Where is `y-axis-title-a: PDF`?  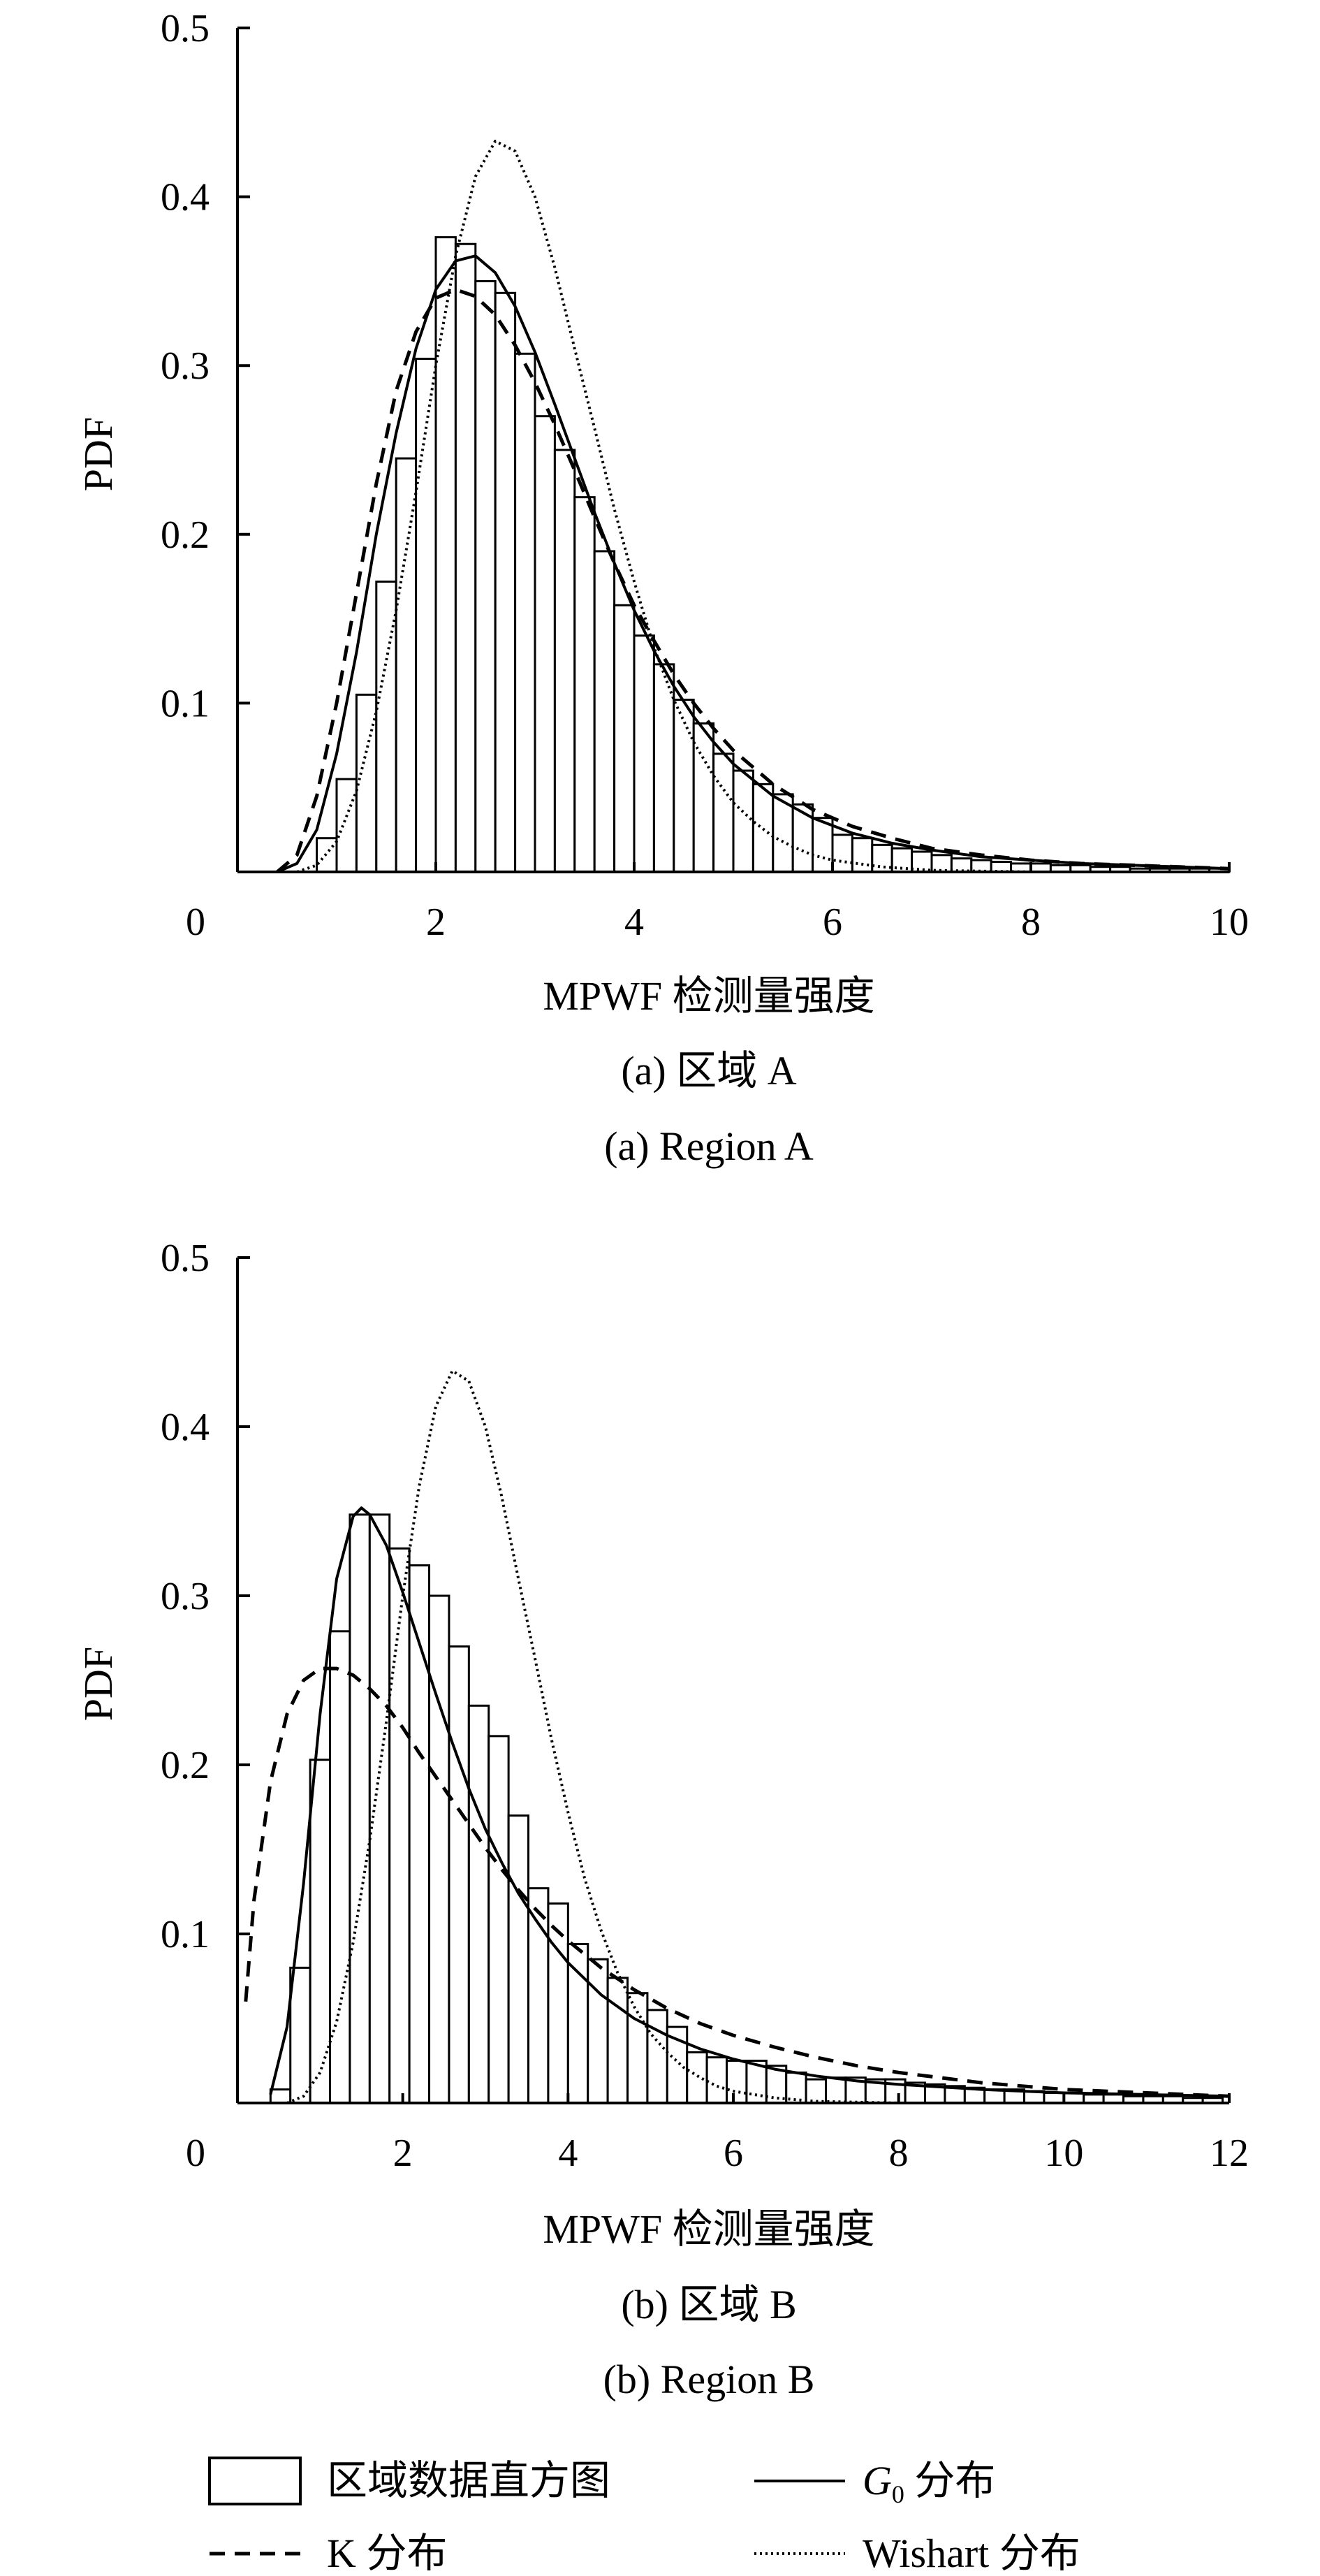 y-axis-title-a: PDF is located at coordinates (98, 454).